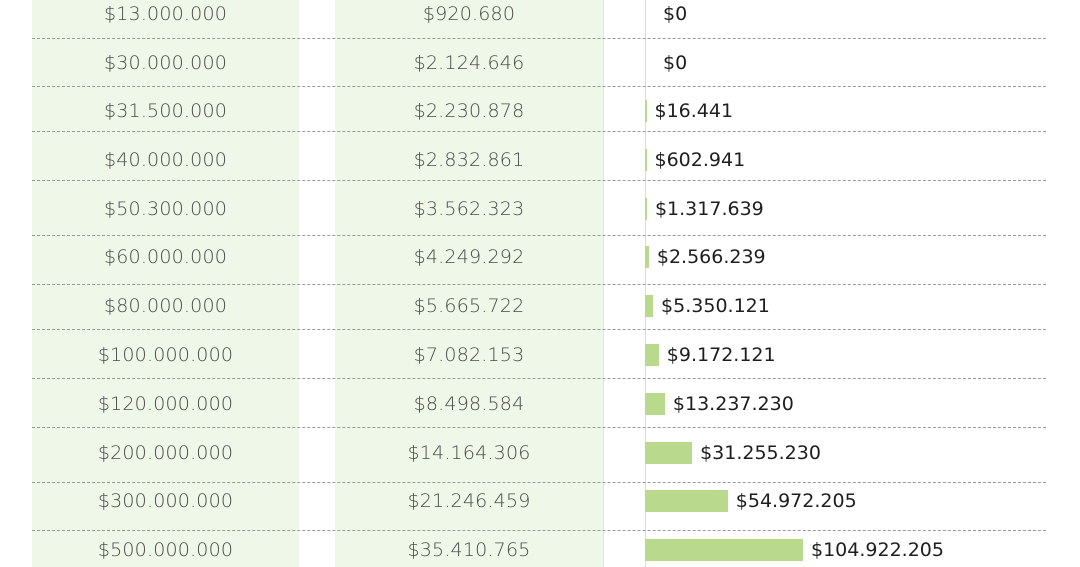 The height and width of the screenshot is (567, 1080). I want to click on income-cell: $31.500.000, so click(165, 111).